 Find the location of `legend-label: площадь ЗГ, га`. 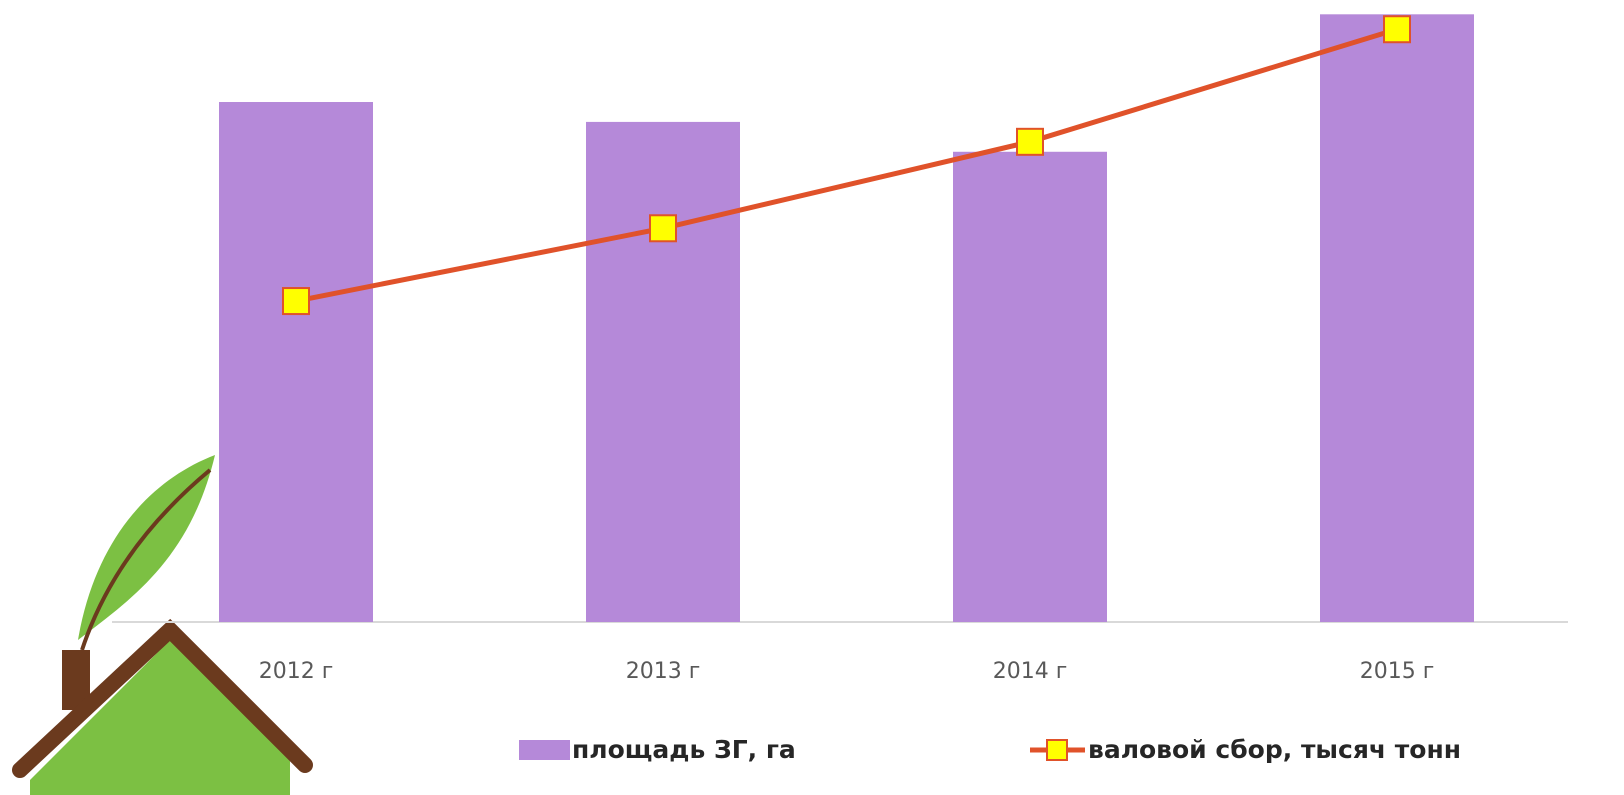

legend-label: площадь ЗГ, га is located at coordinates (684, 749).